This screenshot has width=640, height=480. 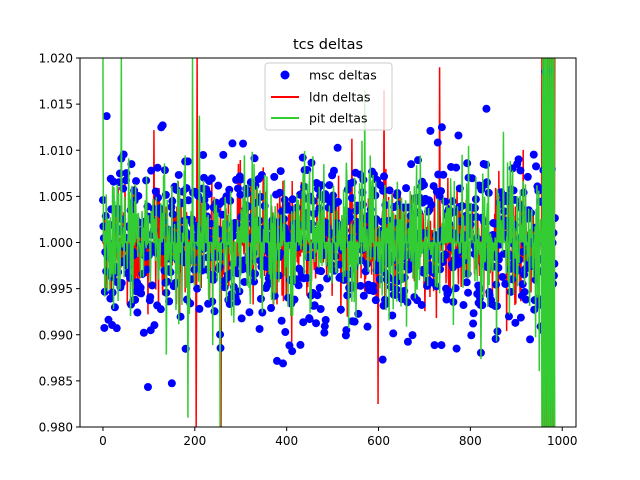 I want to click on y-tick-label: 0.980, so click(x=56, y=428).